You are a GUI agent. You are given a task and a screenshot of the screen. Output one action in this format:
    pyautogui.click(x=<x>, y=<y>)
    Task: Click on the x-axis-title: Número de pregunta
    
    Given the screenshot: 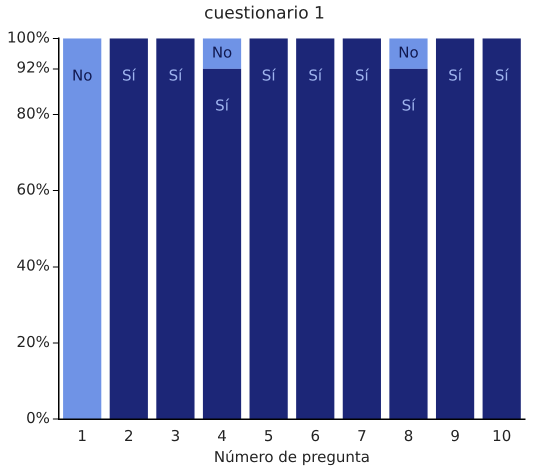 What is the action you would take?
    pyautogui.click(x=292, y=457)
    